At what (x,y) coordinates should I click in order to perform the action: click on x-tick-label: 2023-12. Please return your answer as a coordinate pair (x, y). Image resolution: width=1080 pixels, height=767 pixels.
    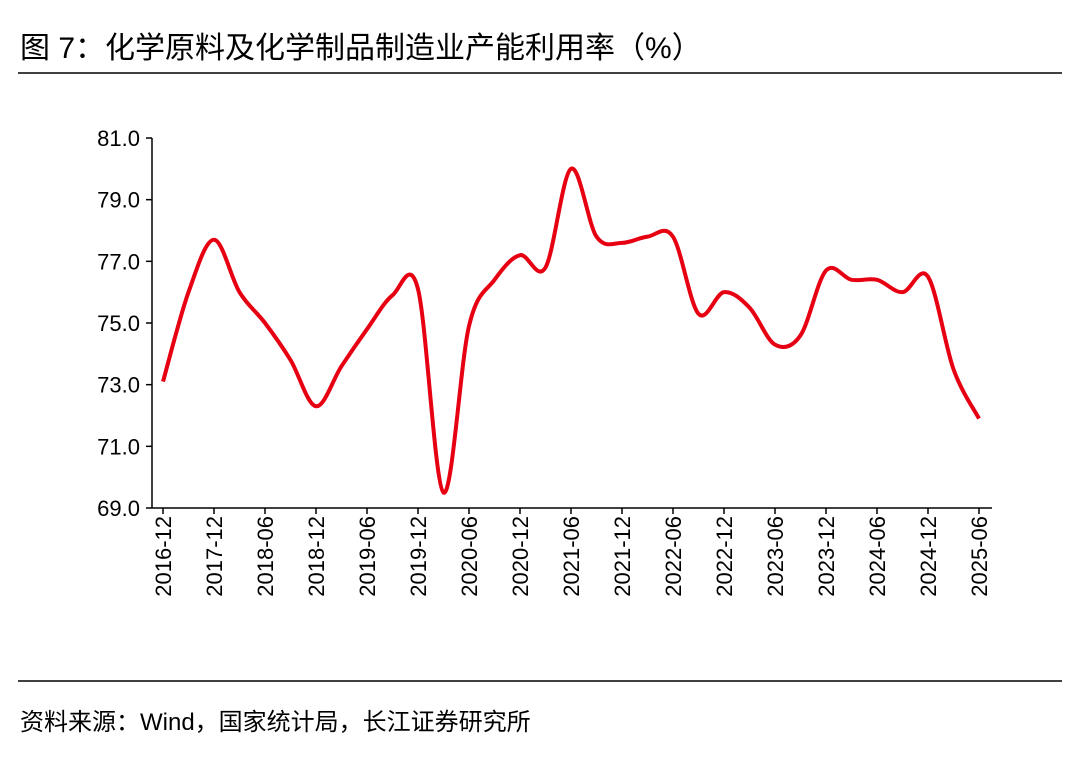
    Looking at the image, I should click on (826, 556).